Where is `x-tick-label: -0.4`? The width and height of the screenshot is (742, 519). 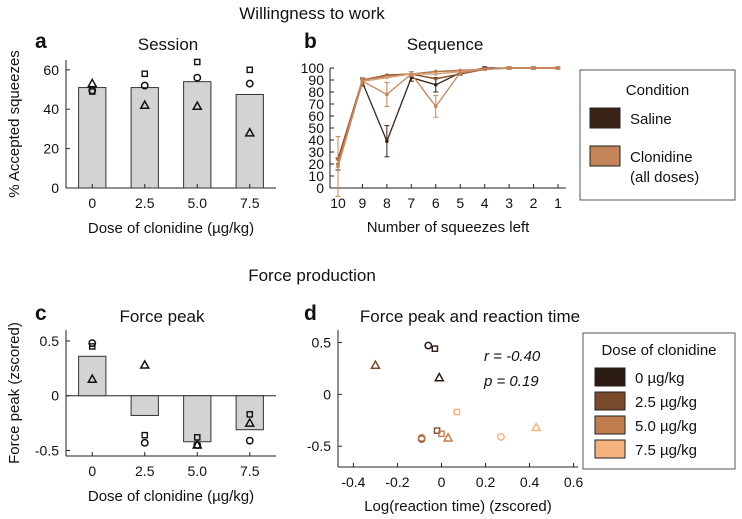
x-tick-label: -0.4 is located at coordinates (353, 482).